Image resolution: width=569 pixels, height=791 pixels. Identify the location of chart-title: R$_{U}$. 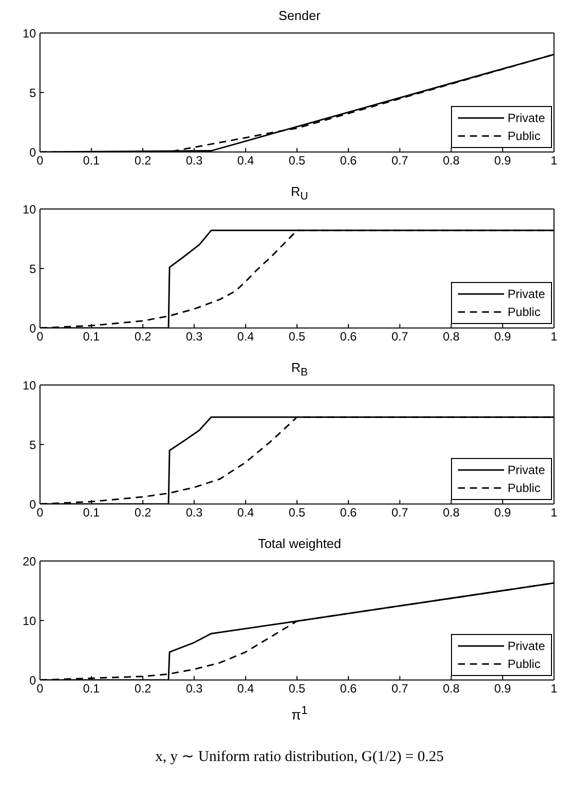
(300, 193).